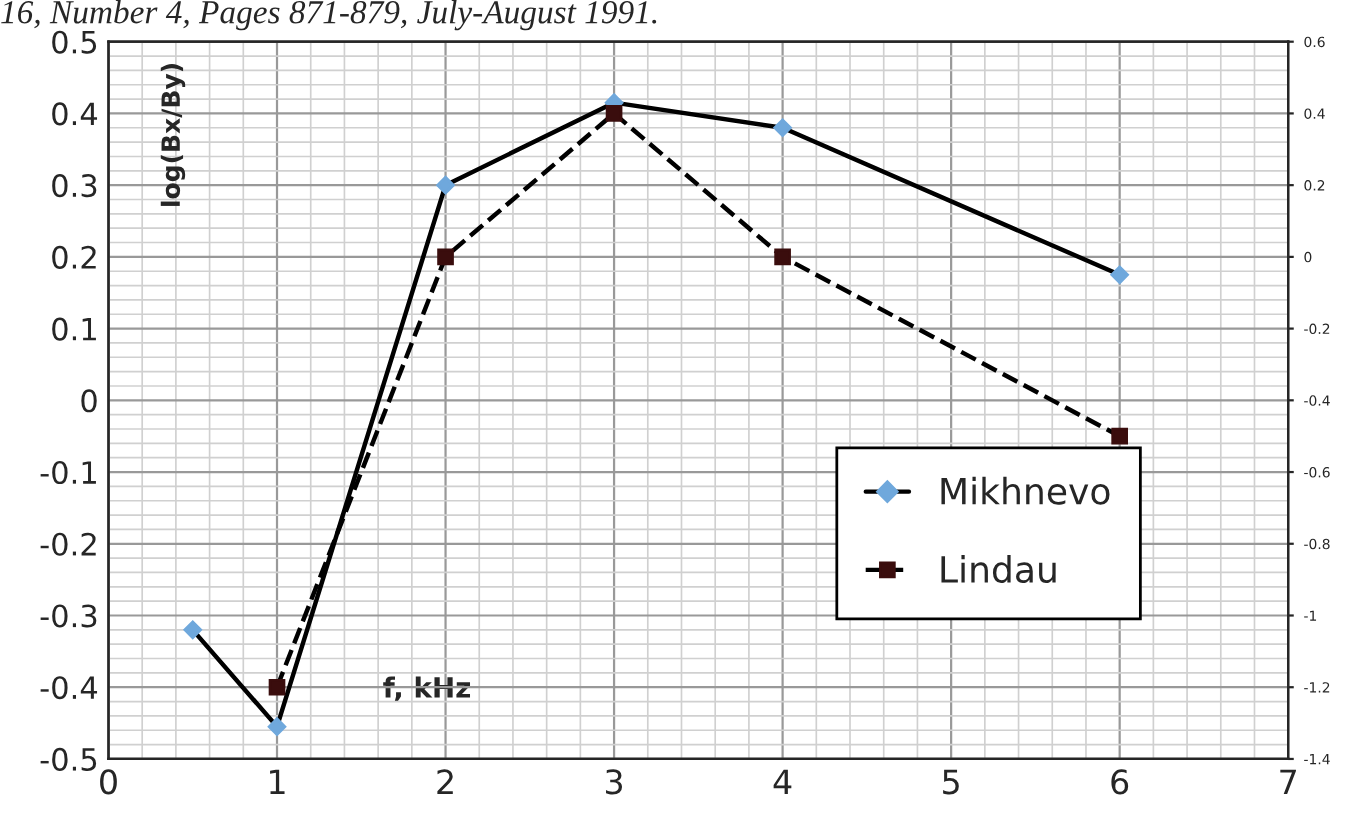  I want to click on x-tick-label: 0, so click(108, 782).